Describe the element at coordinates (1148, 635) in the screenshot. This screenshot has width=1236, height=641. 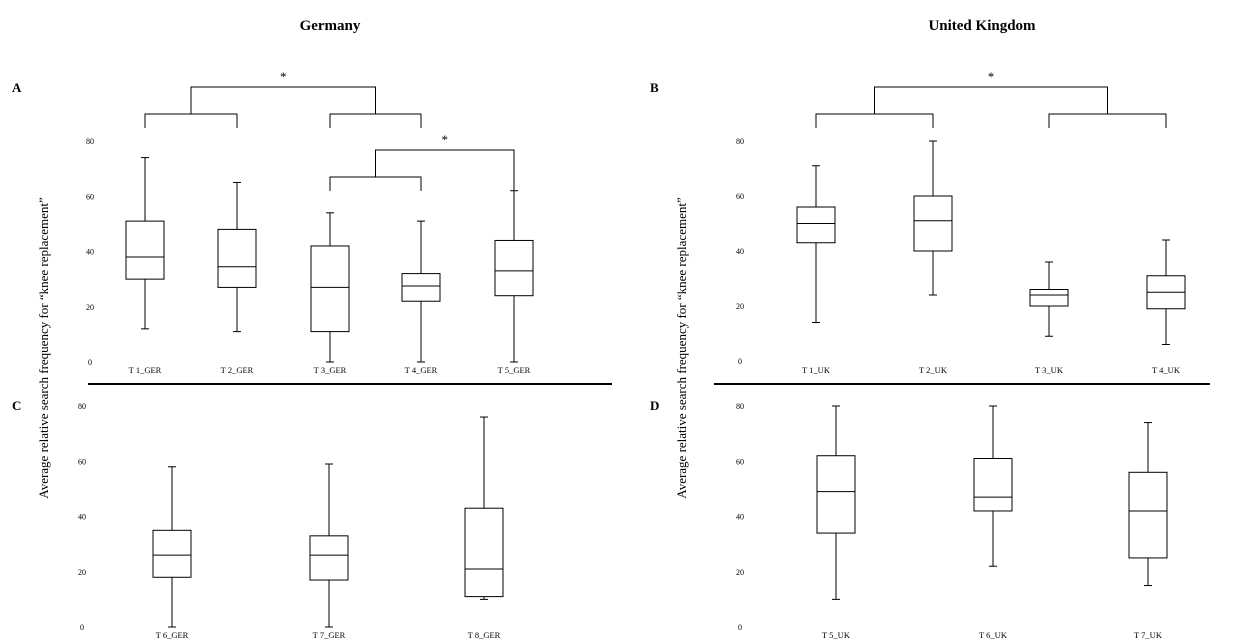
I see `category-label: T 7_UK` at that location.